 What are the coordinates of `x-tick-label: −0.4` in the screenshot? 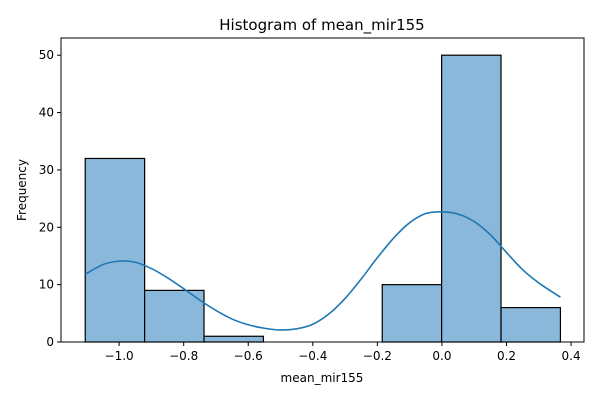 It's located at (312, 356).